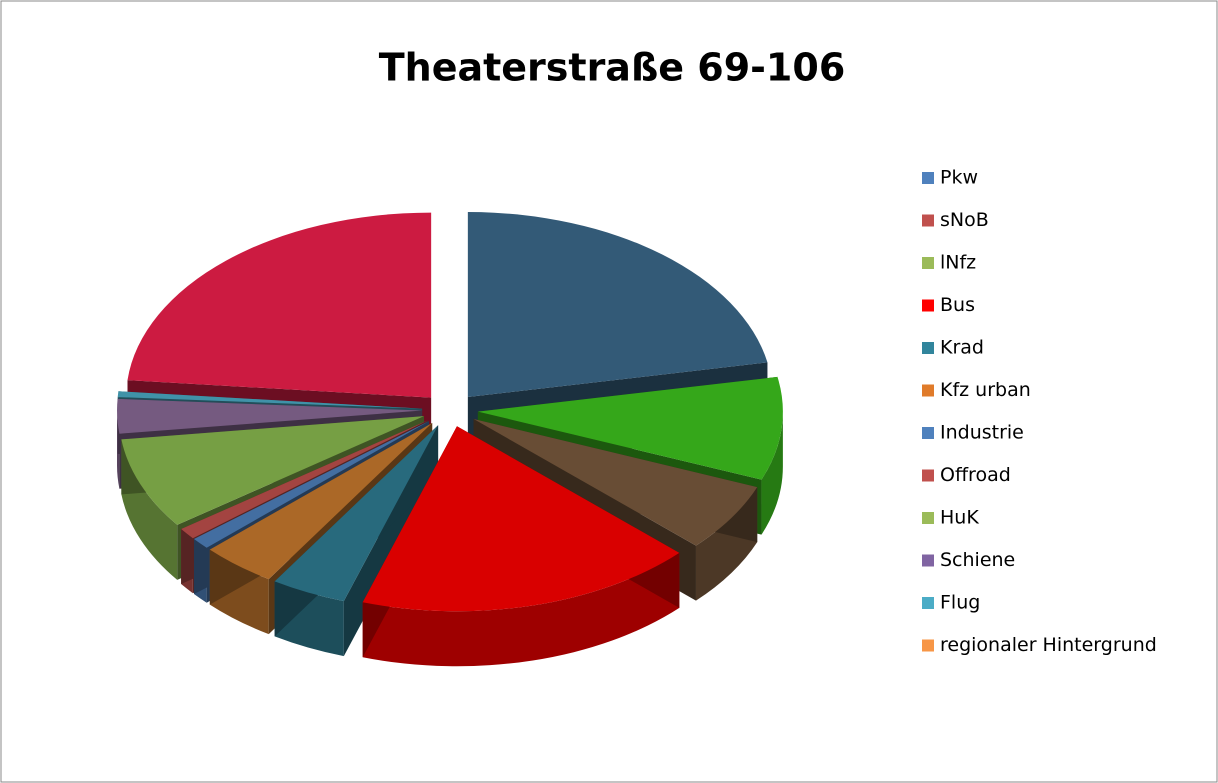  Describe the element at coordinates (957, 305) in the screenshot. I see `legend-label: Bus` at that location.